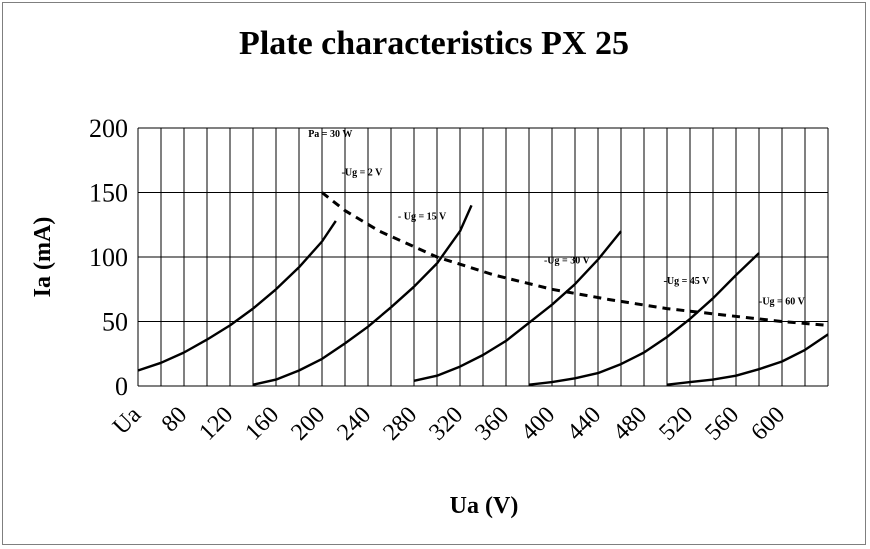 The height and width of the screenshot is (549, 870). What do you see at coordinates (216, 424) in the screenshot?
I see `x-tick-label: 120` at bounding box center [216, 424].